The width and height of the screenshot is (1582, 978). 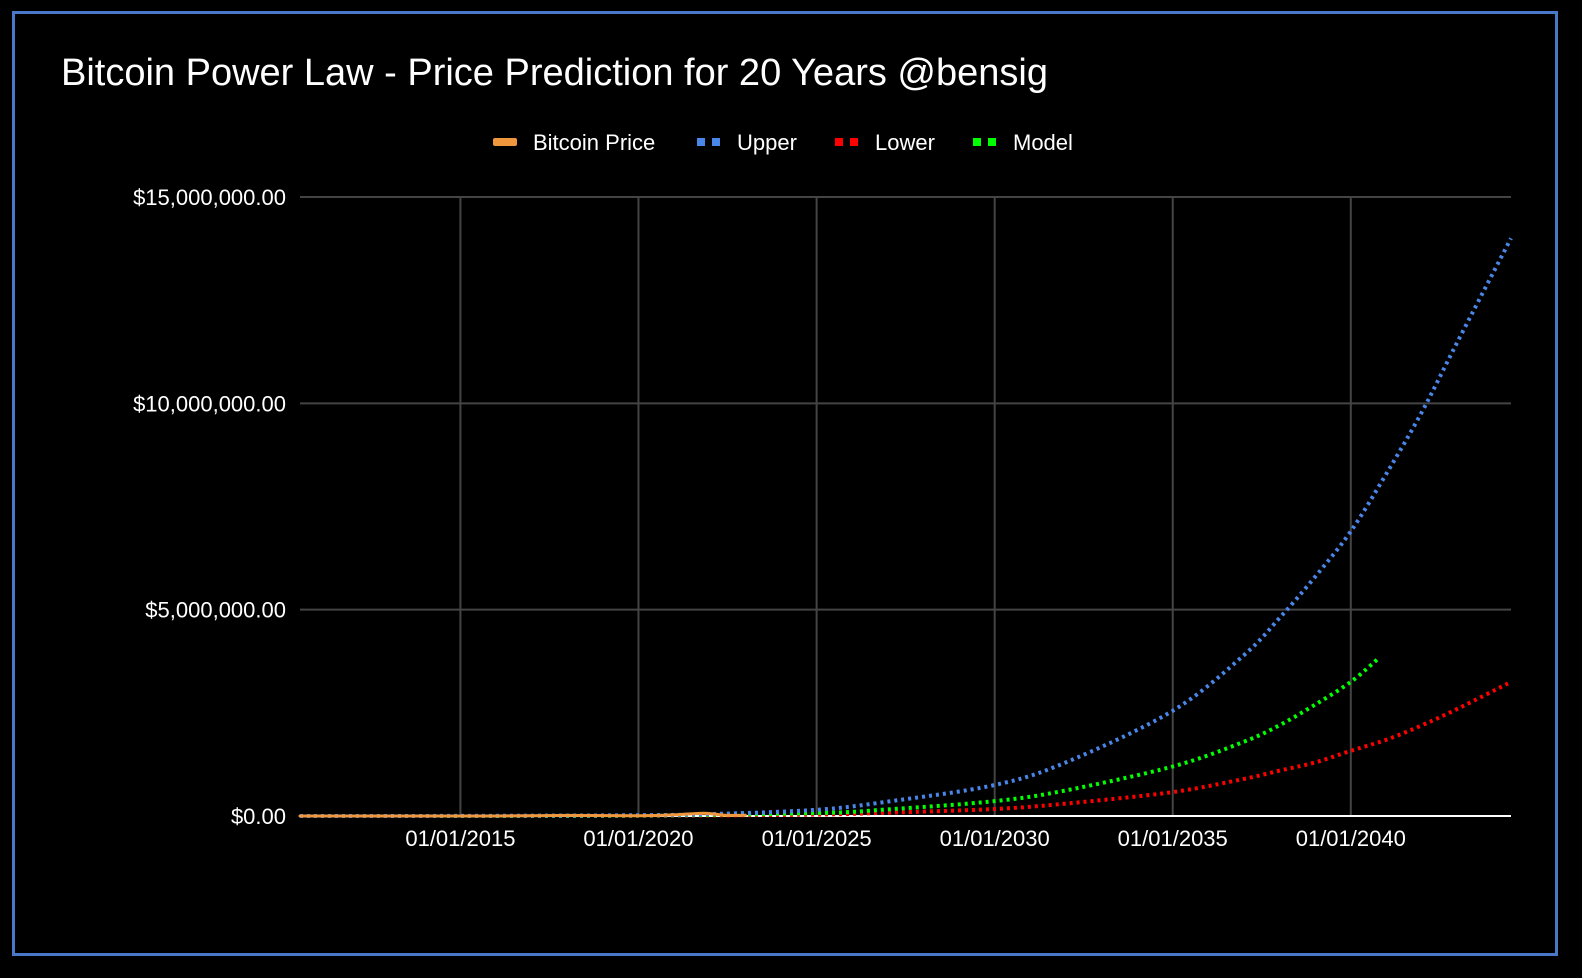 I want to click on y-tick-label: $0.00, so click(x=258, y=816).